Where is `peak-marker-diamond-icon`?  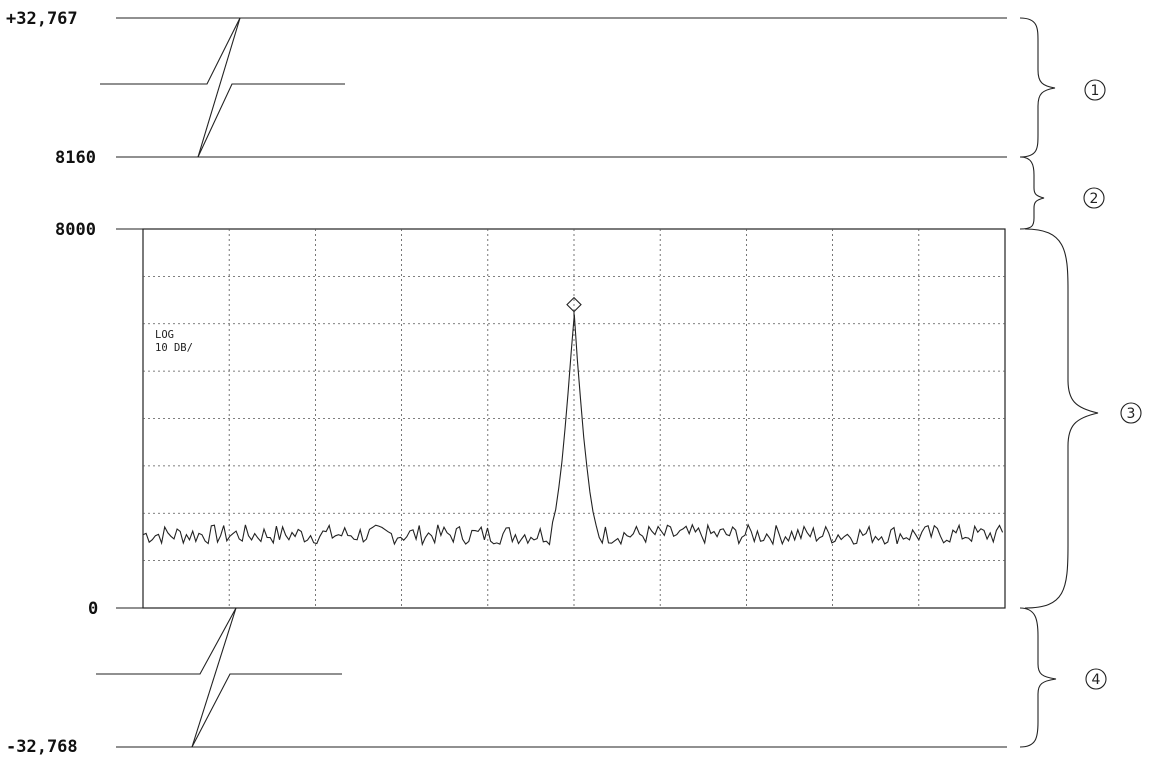 peak-marker-diamond-icon is located at coordinates (574, 306).